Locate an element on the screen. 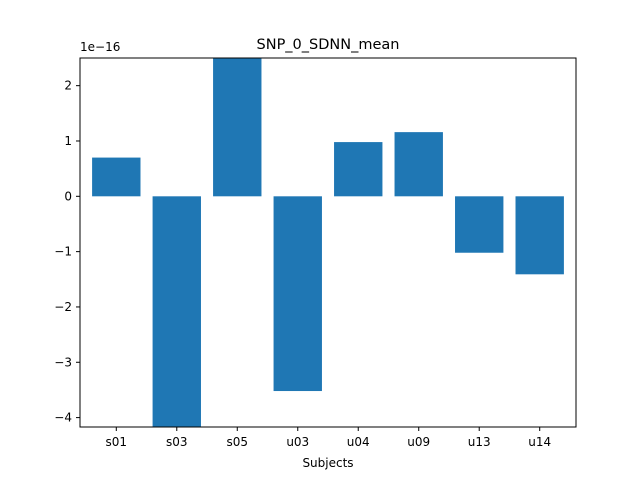 This screenshot has width=640, height=480. y-tick-label: 2 is located at coordinates (68, 86).